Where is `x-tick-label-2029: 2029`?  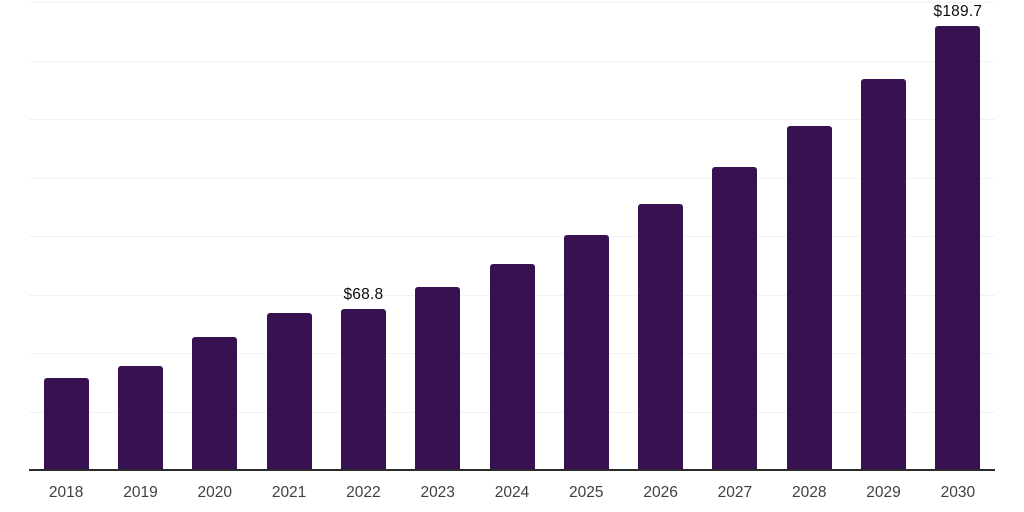 x-tick-label-2029: 2029 is located at coordinates (883, 492).